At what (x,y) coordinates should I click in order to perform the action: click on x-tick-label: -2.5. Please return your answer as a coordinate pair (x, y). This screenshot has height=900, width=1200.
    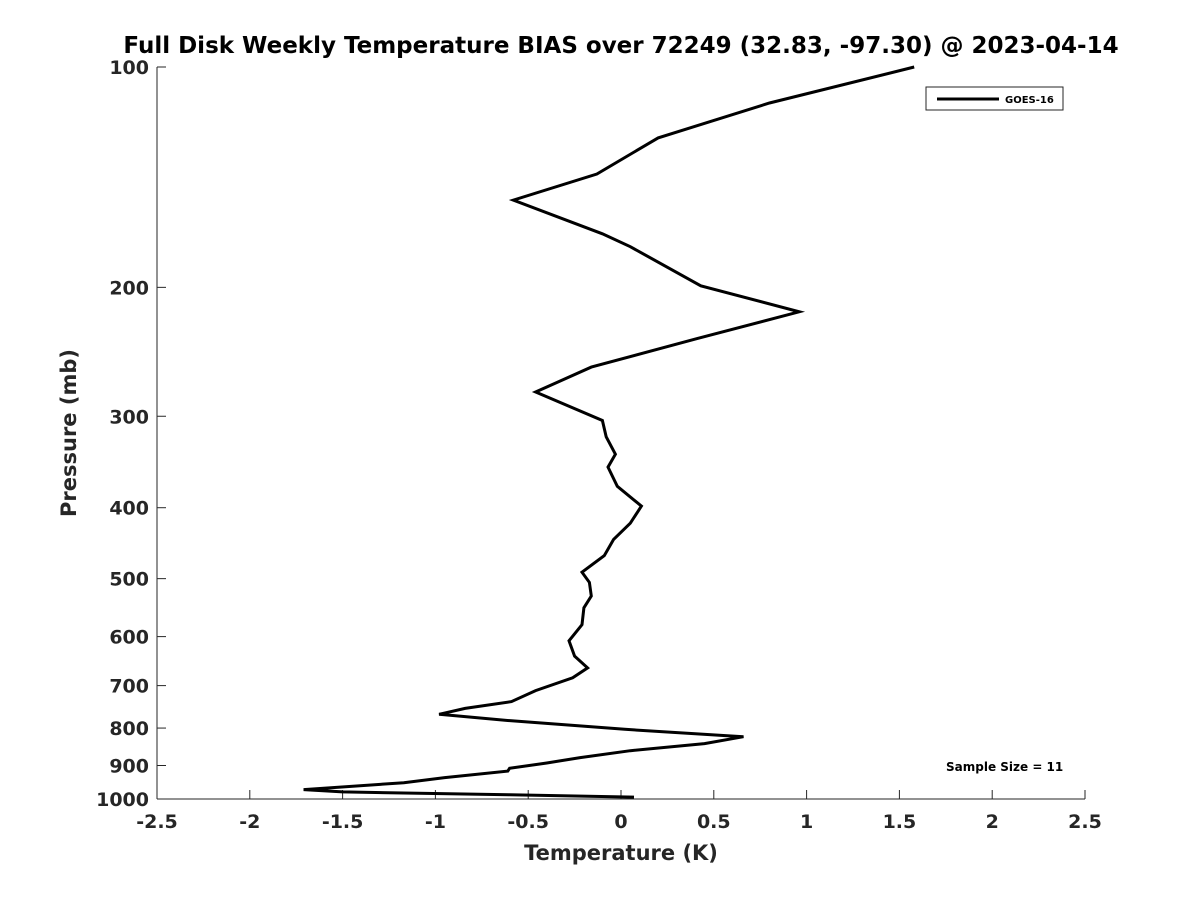
    Looking at the image, I should click on (157, 822).